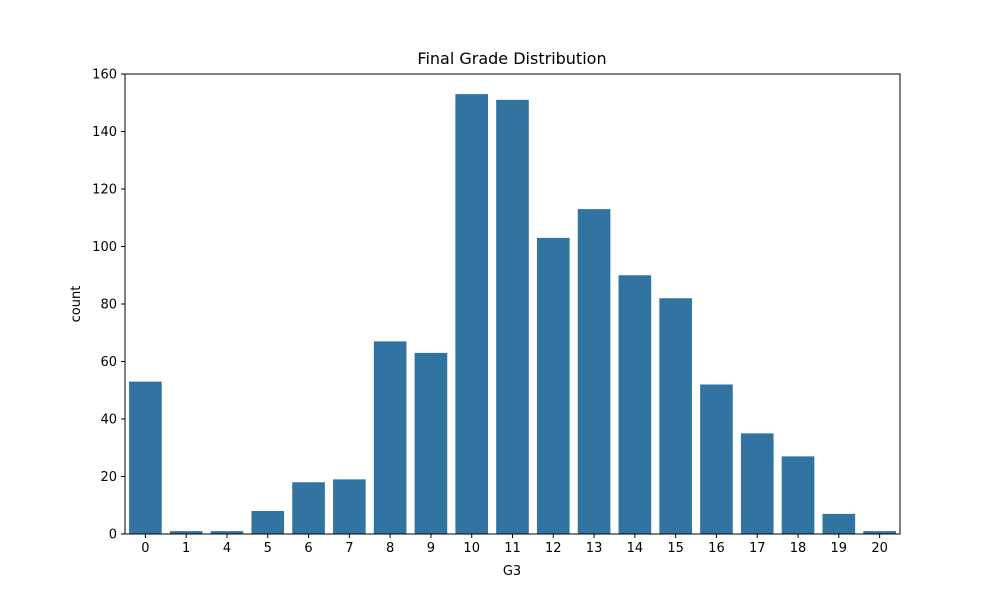 This screenshot has height=600, width=1000. I want to click on y-axis: 0 20 40 60 80 100 120 140 160, so click(108, 305).